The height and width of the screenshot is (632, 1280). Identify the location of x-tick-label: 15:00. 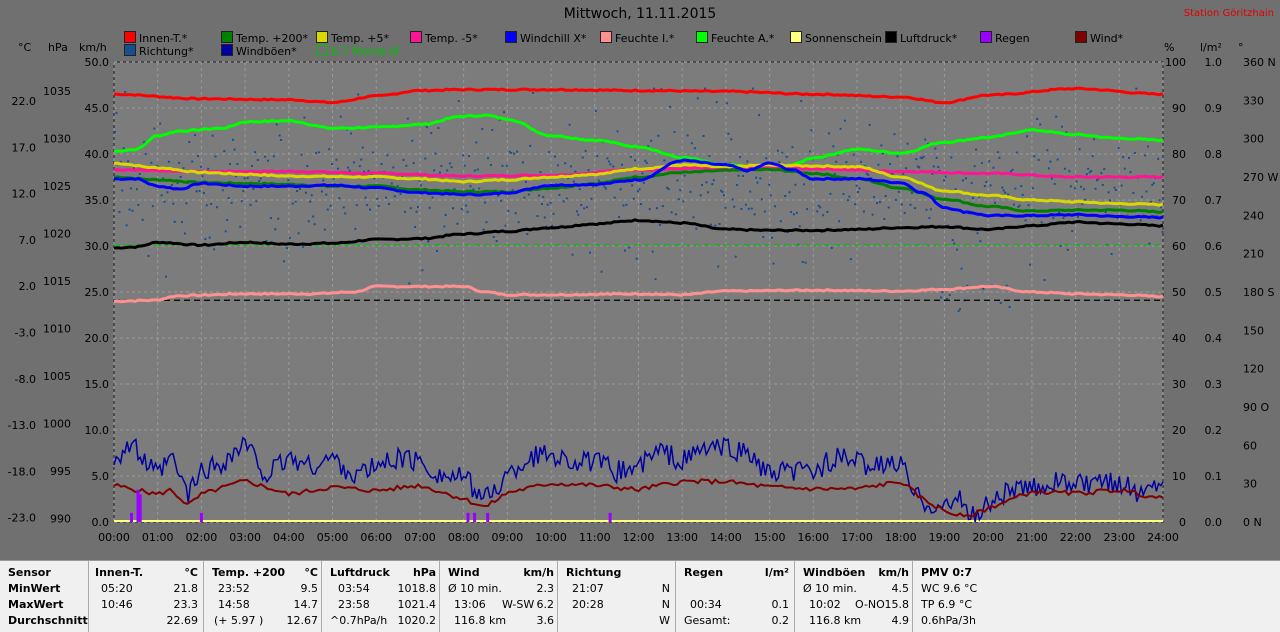
(770, 537).